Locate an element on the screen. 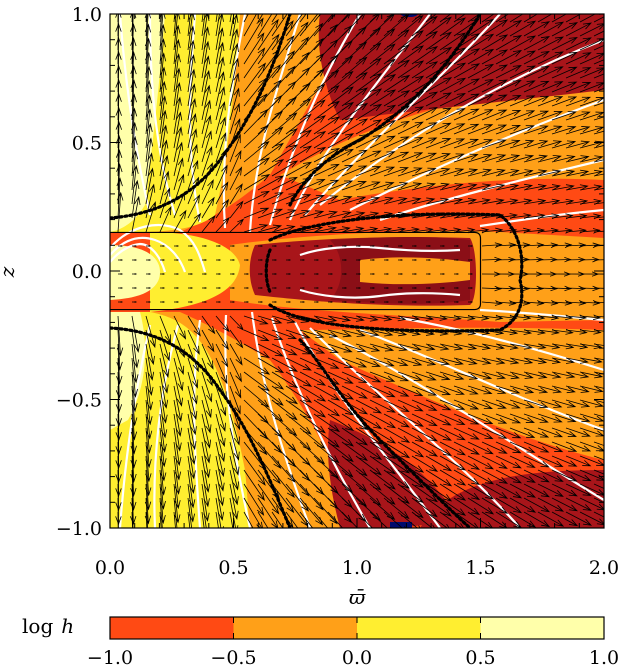  disk-outer-edge is located at coordinates (478, 271).